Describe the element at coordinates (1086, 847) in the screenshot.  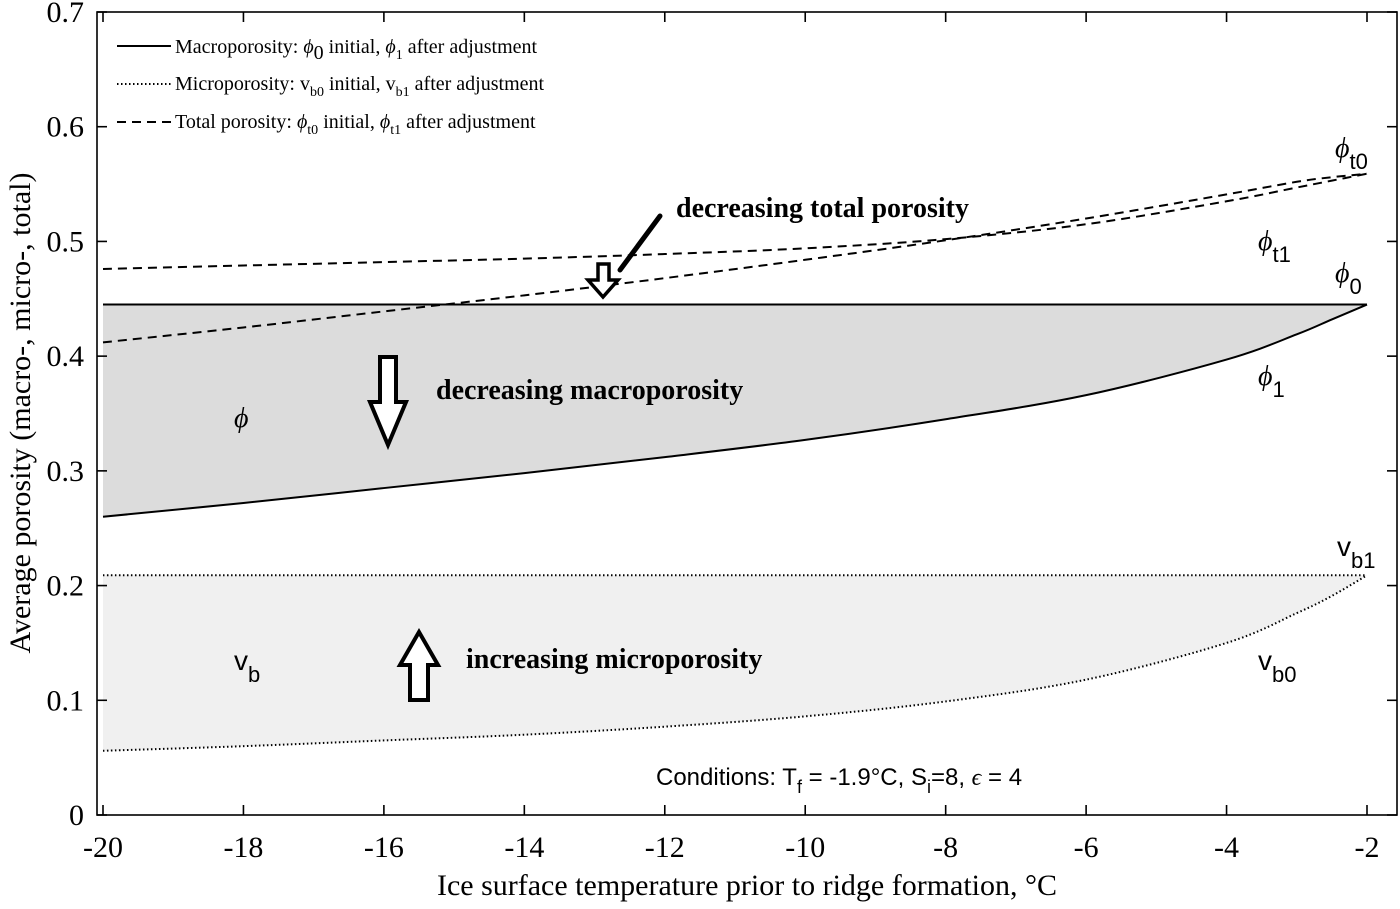
I see `x-tick-label: -6` at that location.